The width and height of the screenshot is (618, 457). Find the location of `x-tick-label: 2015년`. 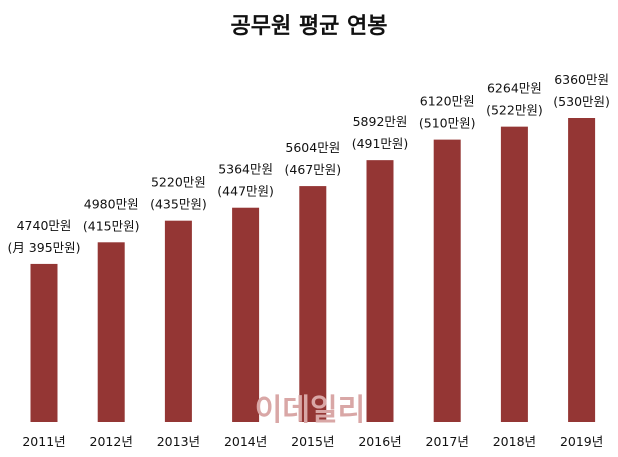

x-tick-label: 2015년 is located at coordinates (312, 441).